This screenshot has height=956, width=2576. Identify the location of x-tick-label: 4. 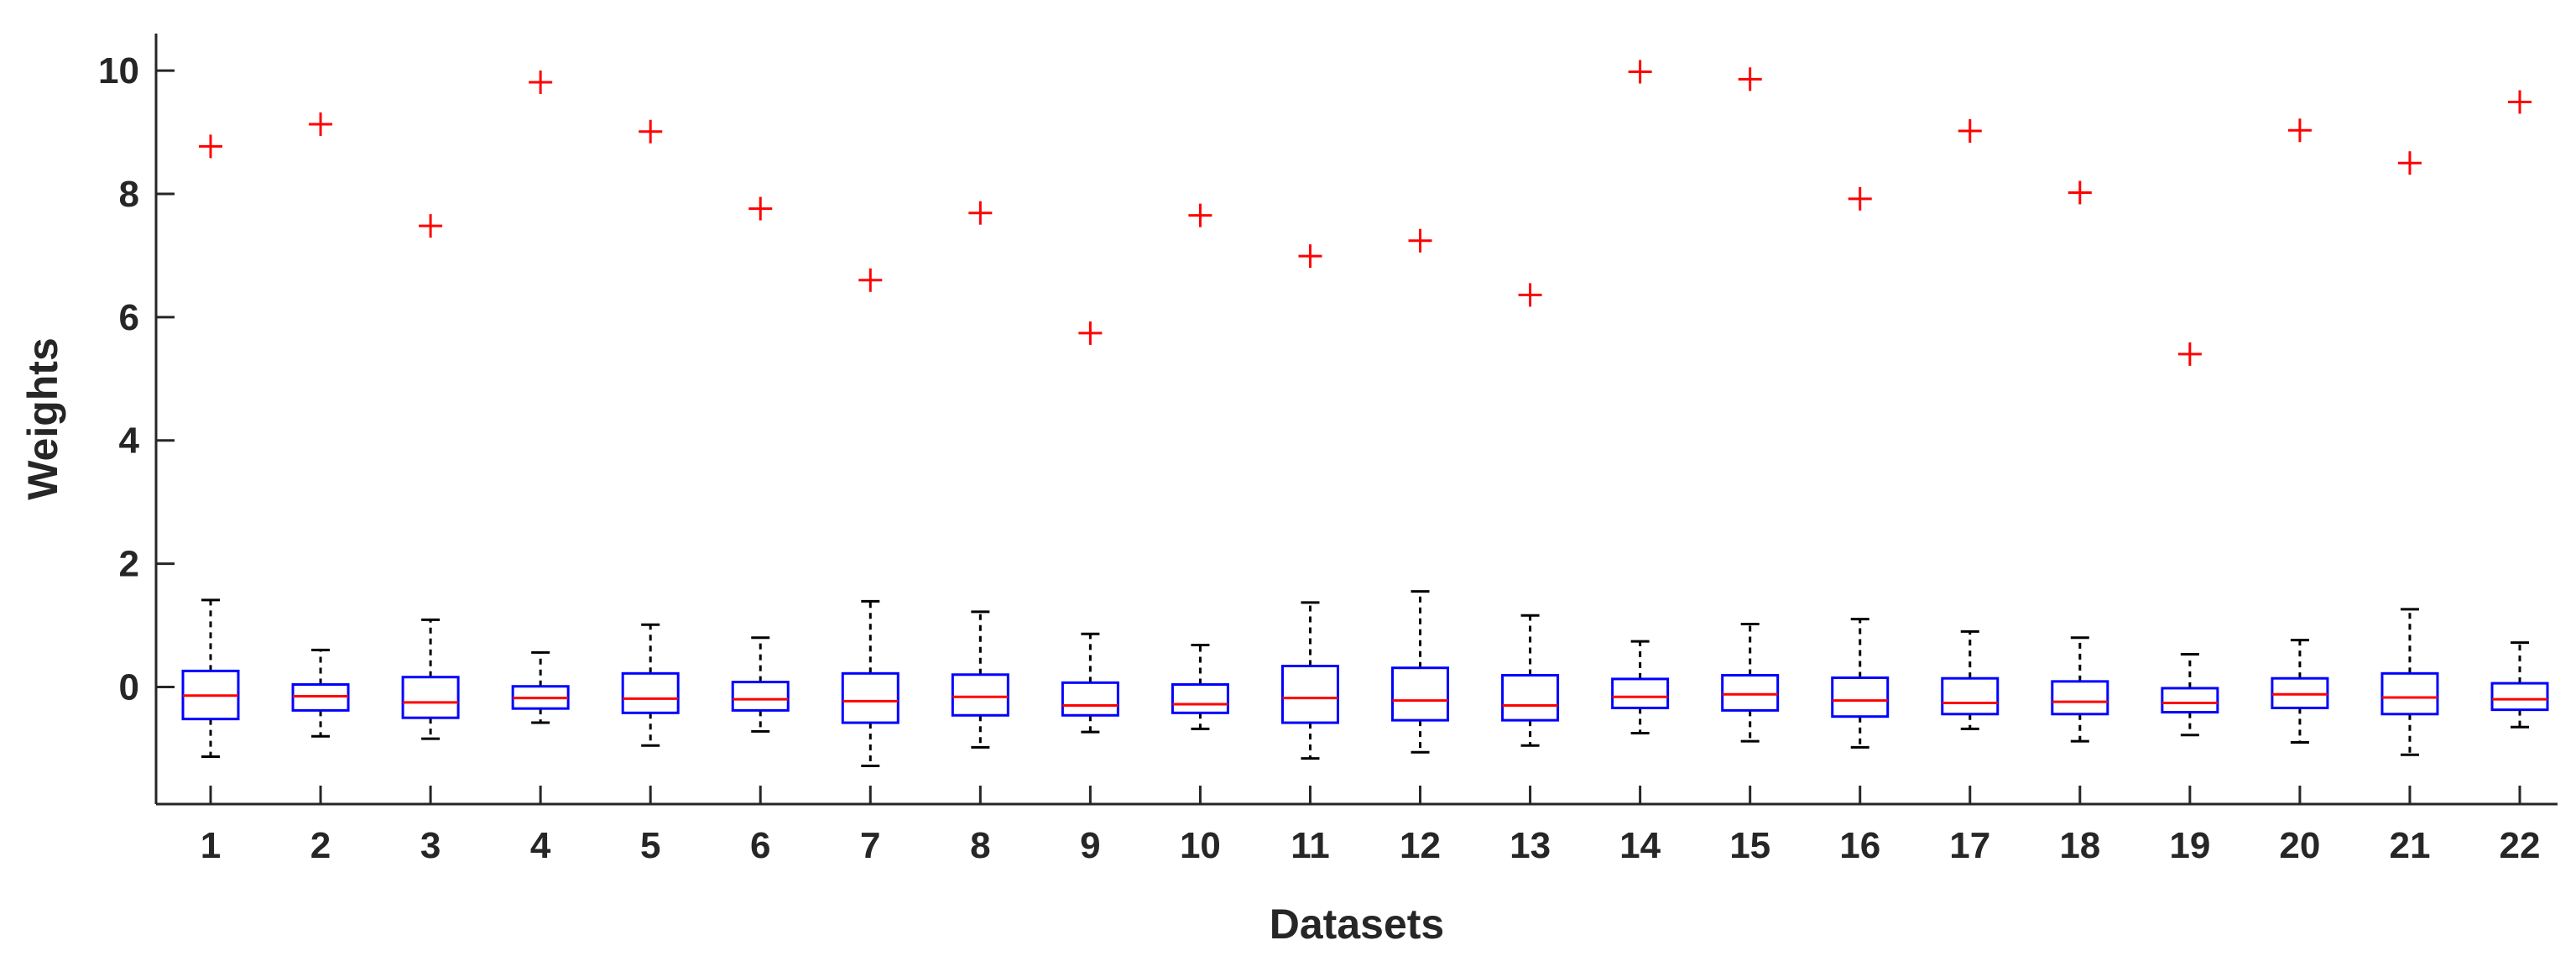
(540, 845).